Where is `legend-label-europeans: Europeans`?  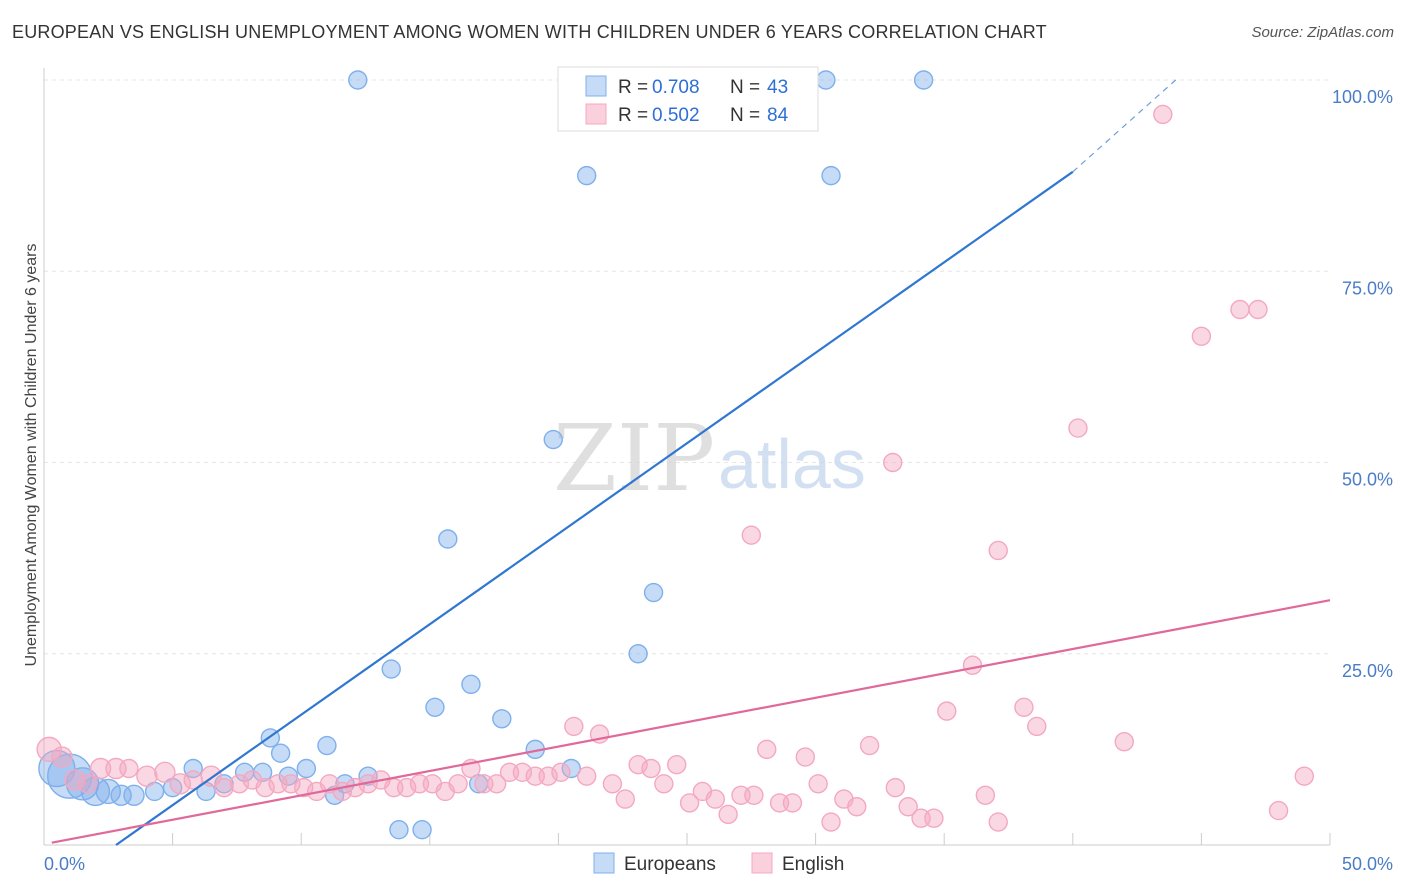
legend-label-europeans: Europeans is located at coordinates (670, 864).